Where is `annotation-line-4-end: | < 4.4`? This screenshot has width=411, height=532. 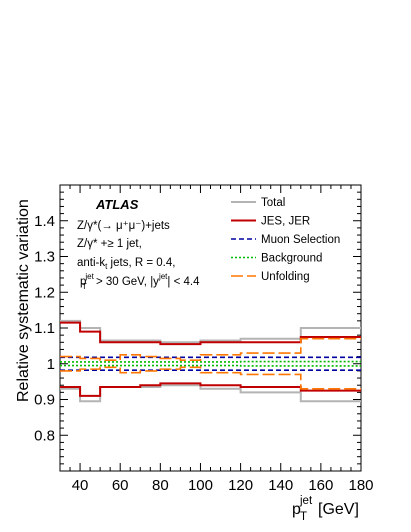 annotation-line-4-end: | < 4.4 is located at coordinates (183, 282).